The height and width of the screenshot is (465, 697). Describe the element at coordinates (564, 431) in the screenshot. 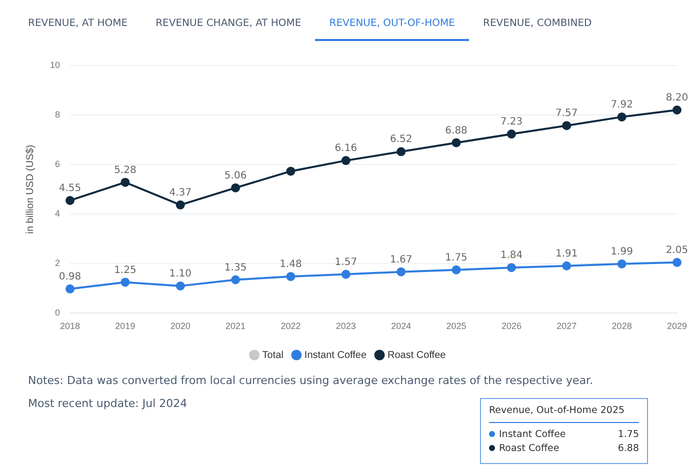

I see `tooltip-panel: Revenue, Out-of-Home 2025 Instant Coffee 1.75 Roast Coffee 6.88` at that location.